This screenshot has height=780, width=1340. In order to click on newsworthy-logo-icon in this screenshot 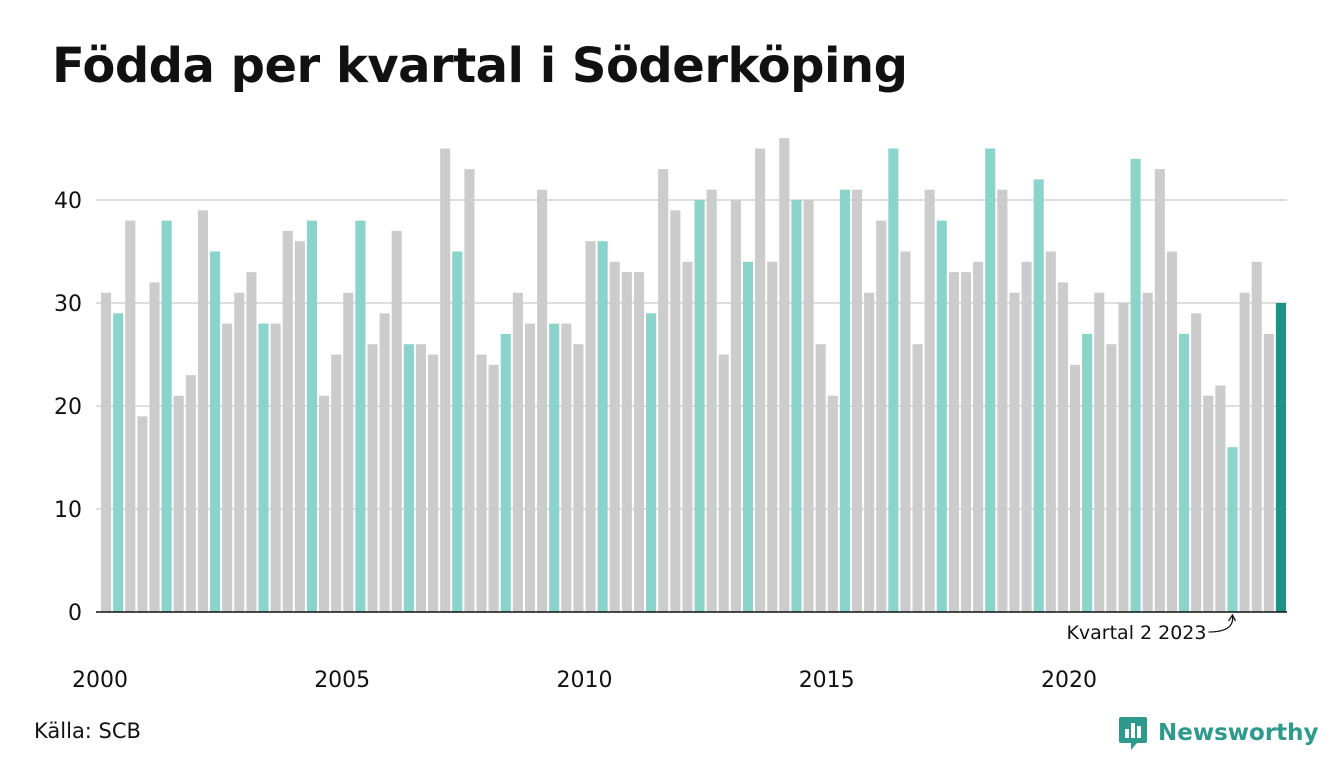, I will do `click(1133, 733)`.